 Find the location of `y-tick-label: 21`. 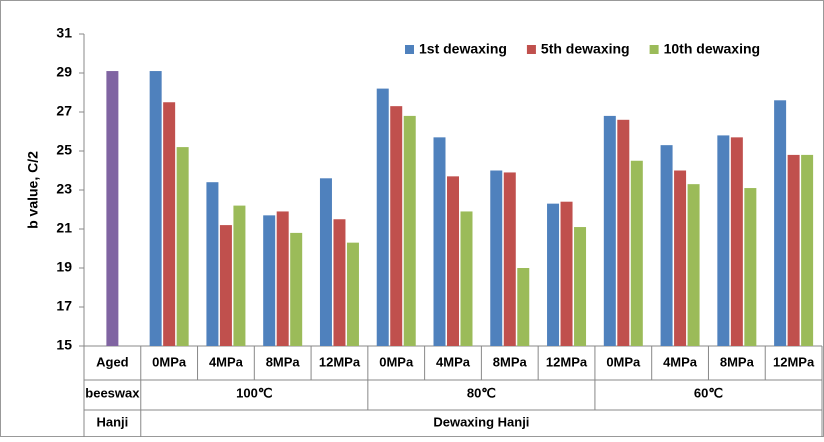

y-tick-label: 21 is located at coordinates (64, 228).